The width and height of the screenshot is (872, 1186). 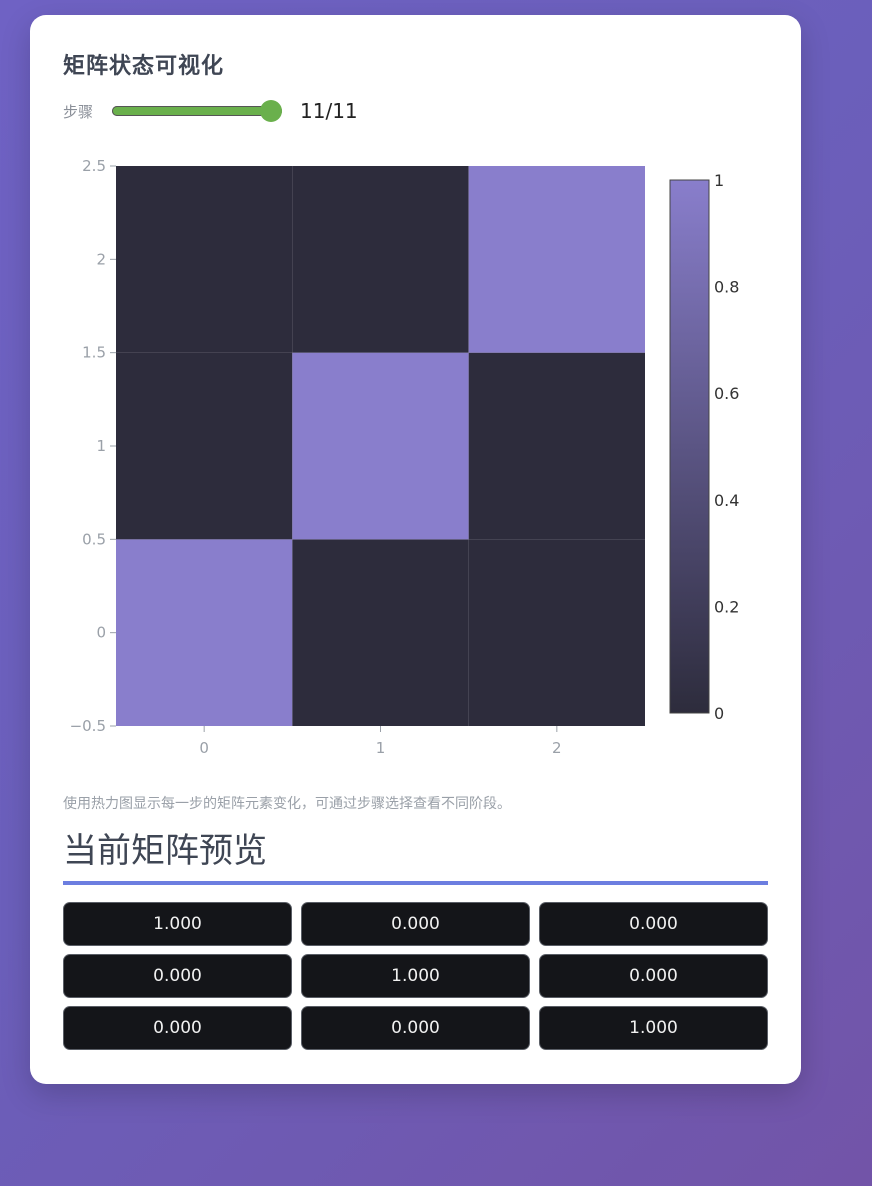 I want to click on colorbar-tick-label: 1, so click(x=719, y=180).